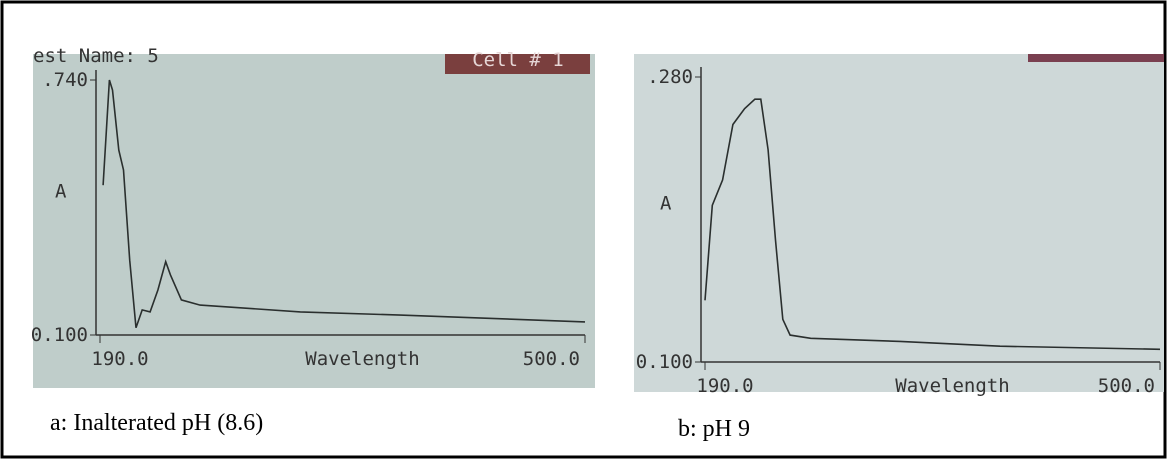 Image resolution: width=1167 pixels, height=459 pixels. What do you see at coordinates (518, 60) in the screenshot?
I see `badge: Cell # 1` at bounding box center [518, 60].